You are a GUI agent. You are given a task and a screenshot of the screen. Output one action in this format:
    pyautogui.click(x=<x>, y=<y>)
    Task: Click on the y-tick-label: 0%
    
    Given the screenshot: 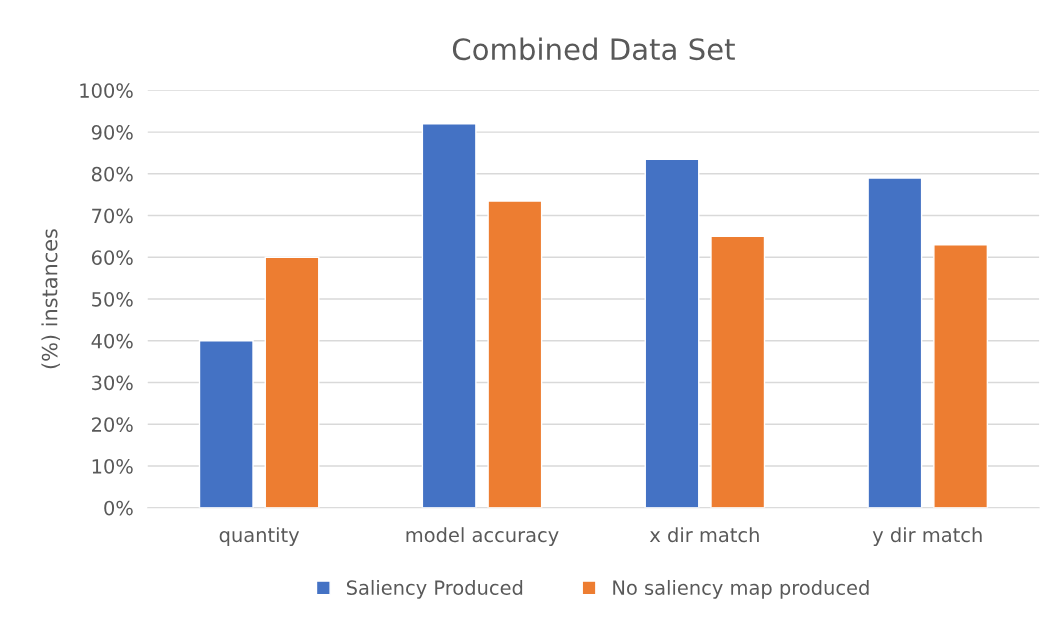 What is the action you would take?
    pyautogui.click(x=118, y=508)
    